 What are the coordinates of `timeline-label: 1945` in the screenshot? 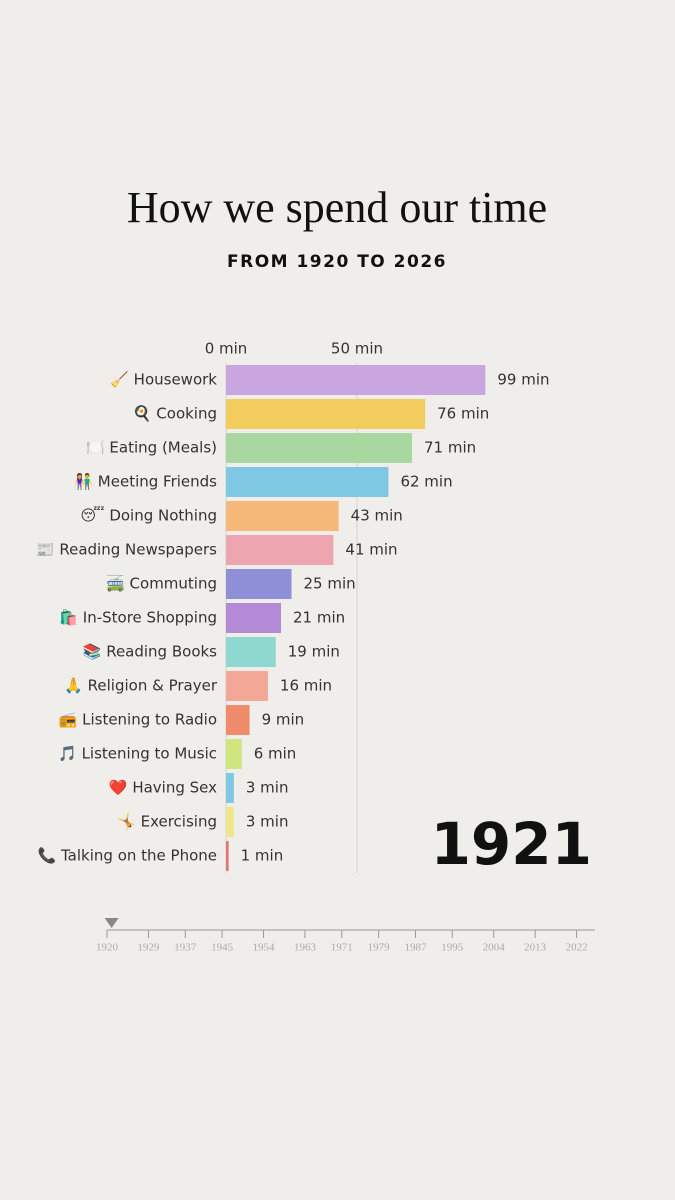 It's located at (222, 948).